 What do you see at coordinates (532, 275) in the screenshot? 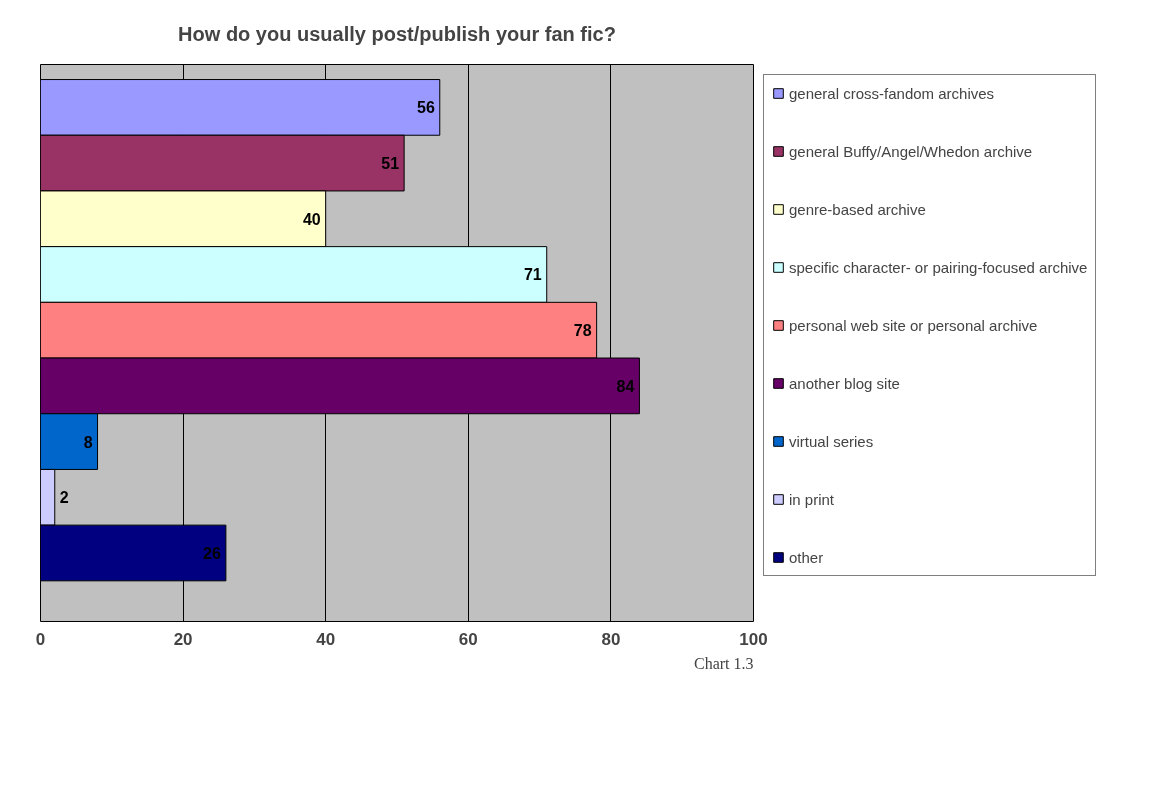
I see `data-label: 71` at bounding box center [532, 275].